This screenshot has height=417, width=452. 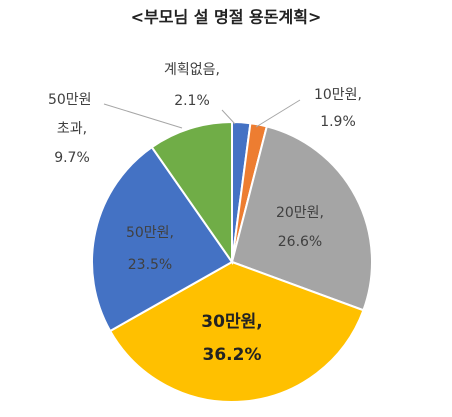 I want to click on data-label-category: 10만원,, so click(x=338, y=95).